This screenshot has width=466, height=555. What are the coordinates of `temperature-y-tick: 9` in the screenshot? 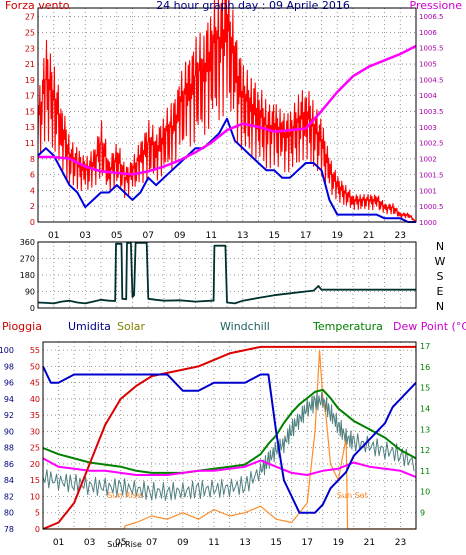 It's located at (422, 512).